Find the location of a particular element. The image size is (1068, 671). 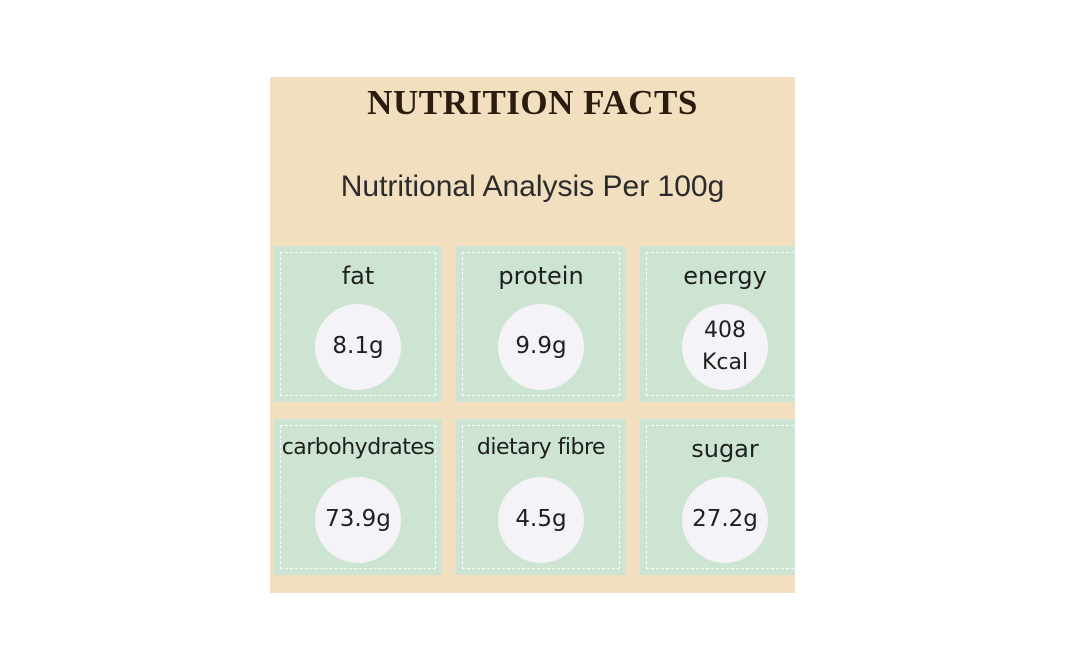

nutrient-name: protein is located at coordinates (541, 276).